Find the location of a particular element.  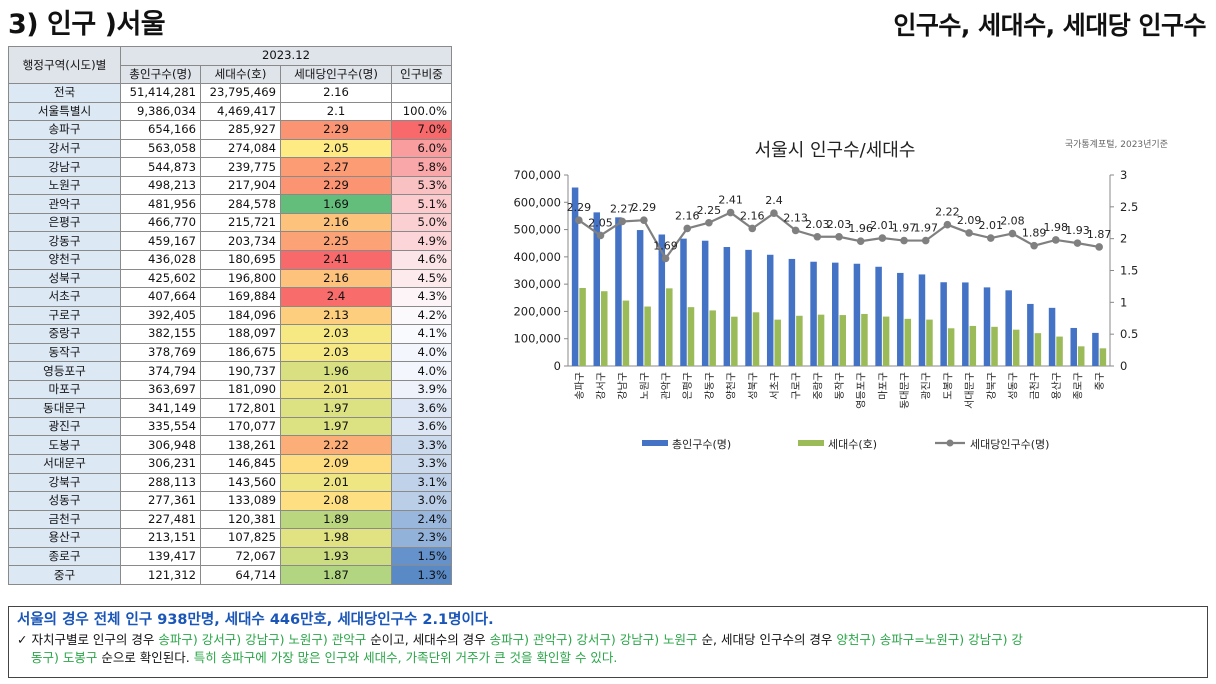

right-axis-tick-label: 0 is located at coordinates (1123, 366).